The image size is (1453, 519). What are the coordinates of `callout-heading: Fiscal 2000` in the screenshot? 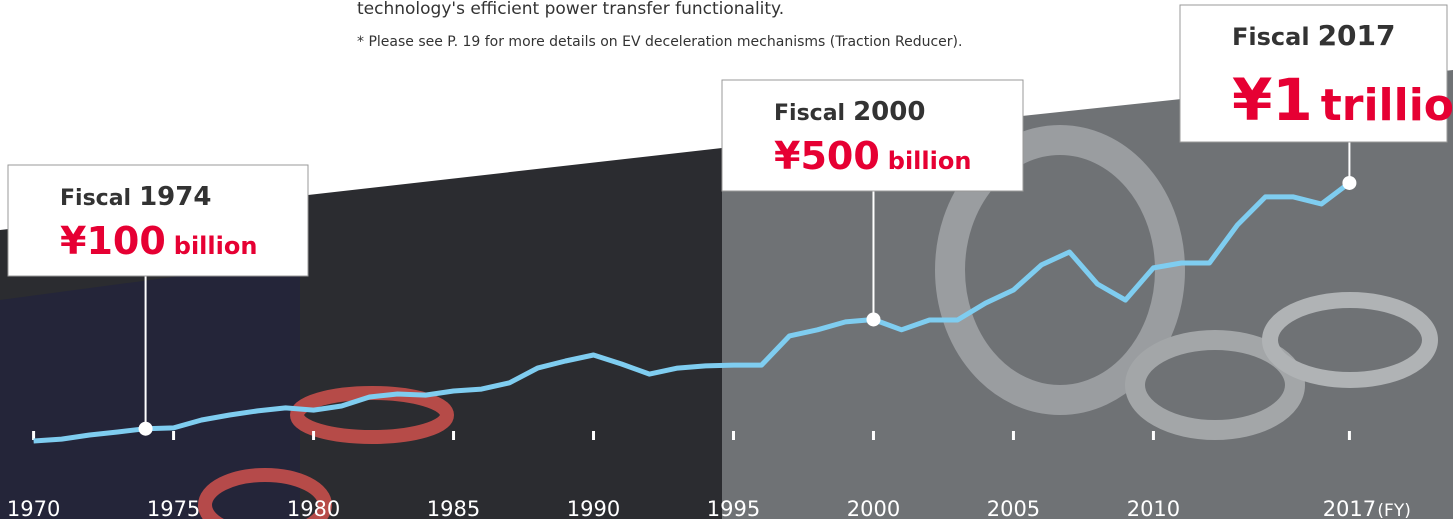 It's located at (849, 112).